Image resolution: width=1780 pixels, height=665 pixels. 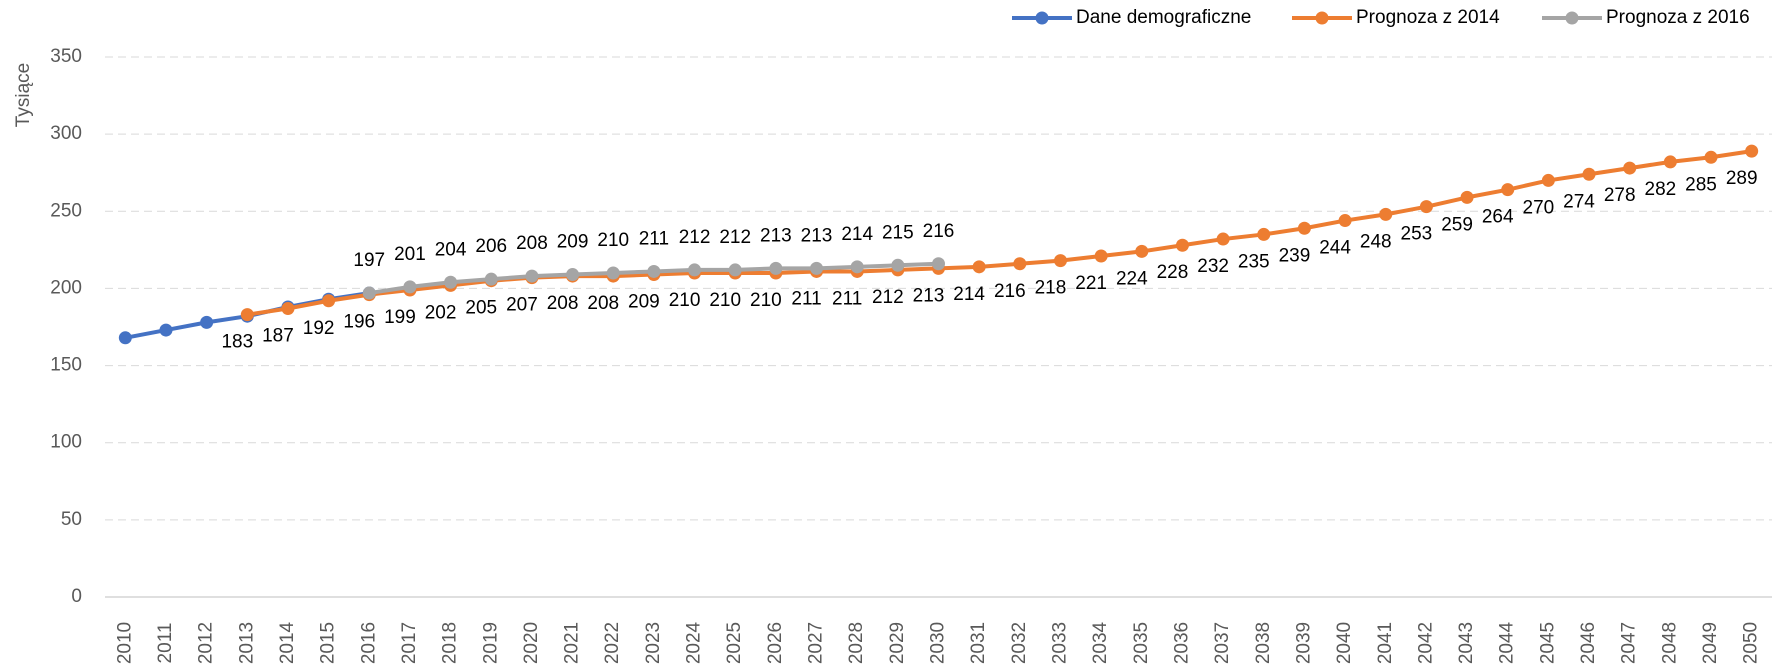 I want to click on data-label: 224, so click(x=1132, y=278).